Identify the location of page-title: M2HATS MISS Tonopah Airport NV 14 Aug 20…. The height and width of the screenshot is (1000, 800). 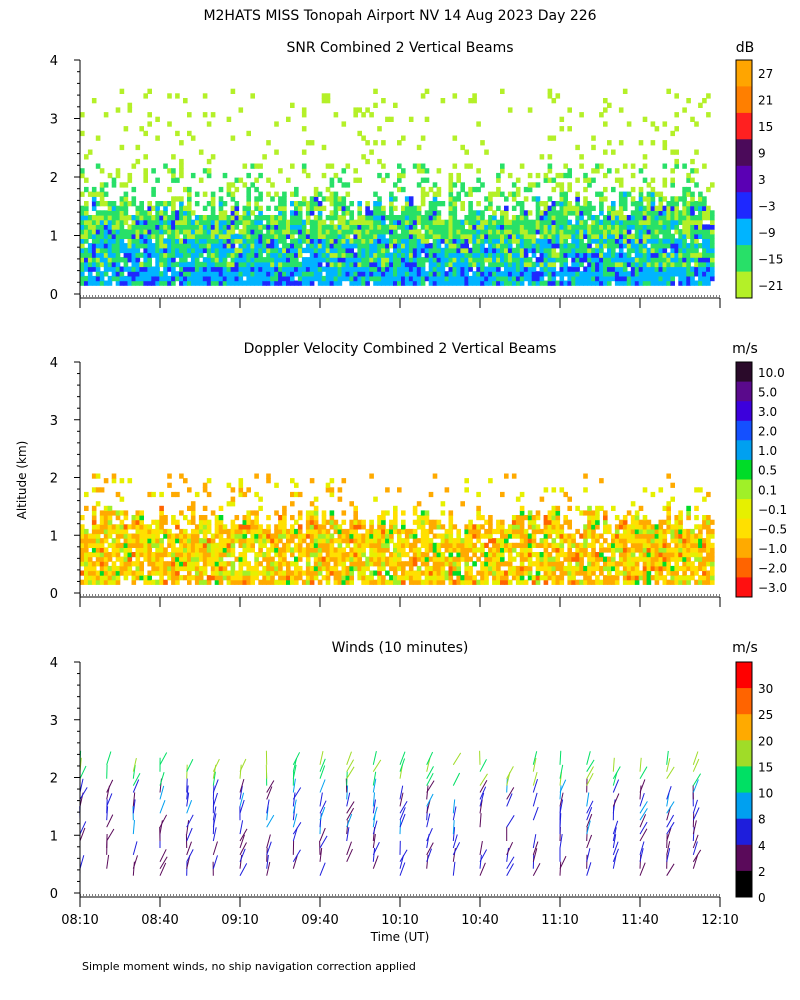
(399, 16).